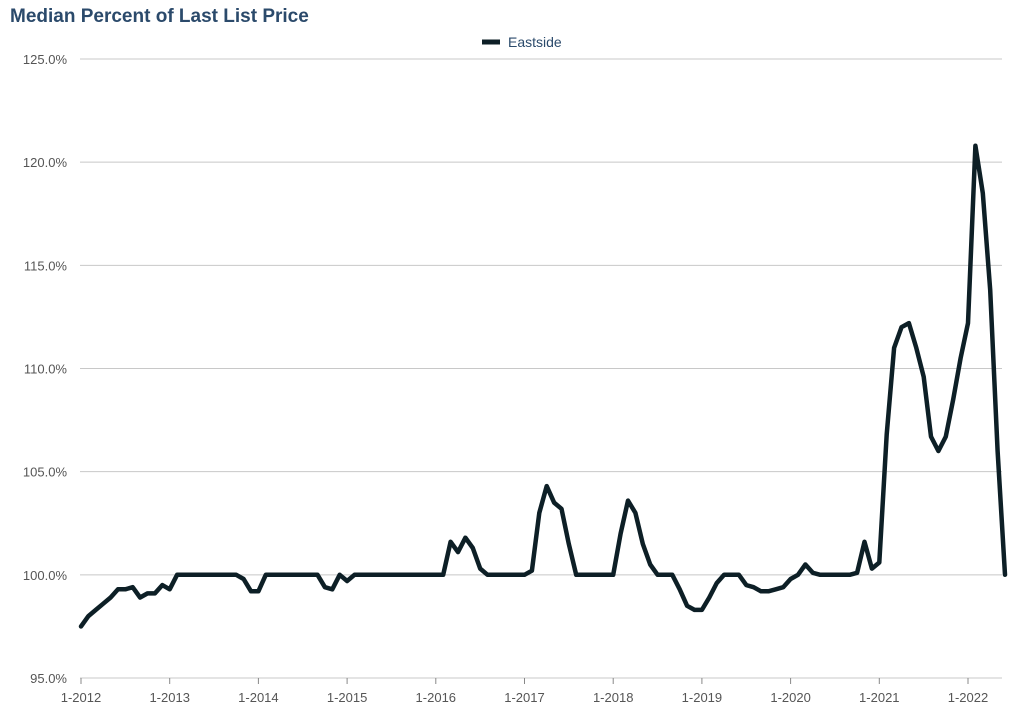 This screenshot has height=707, width=1024. Describe the element at coordinates (347, 697) in the screenshot. I see `x-tick-label: 1-2015` at that location.